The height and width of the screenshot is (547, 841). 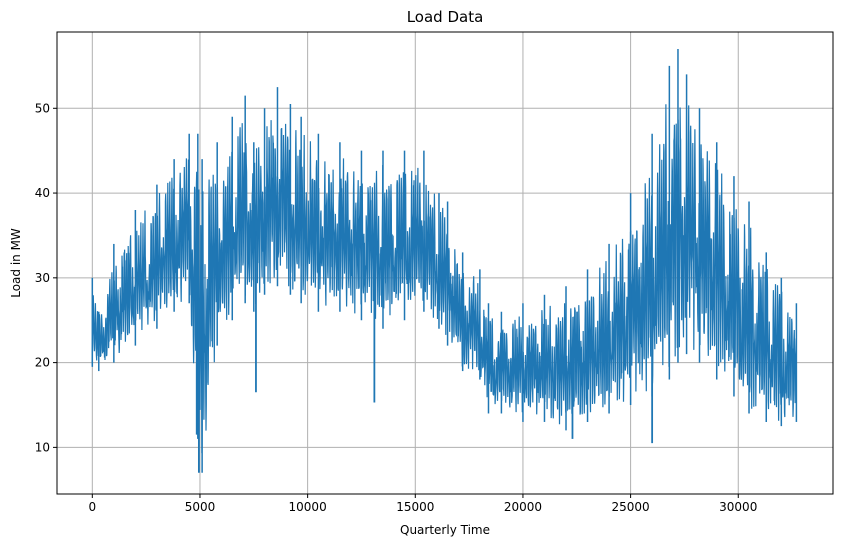 What do you see at coordinates (92, 507) in the screenshot?
I see `x-tick-label: 0` at bounding box center [92, 507].